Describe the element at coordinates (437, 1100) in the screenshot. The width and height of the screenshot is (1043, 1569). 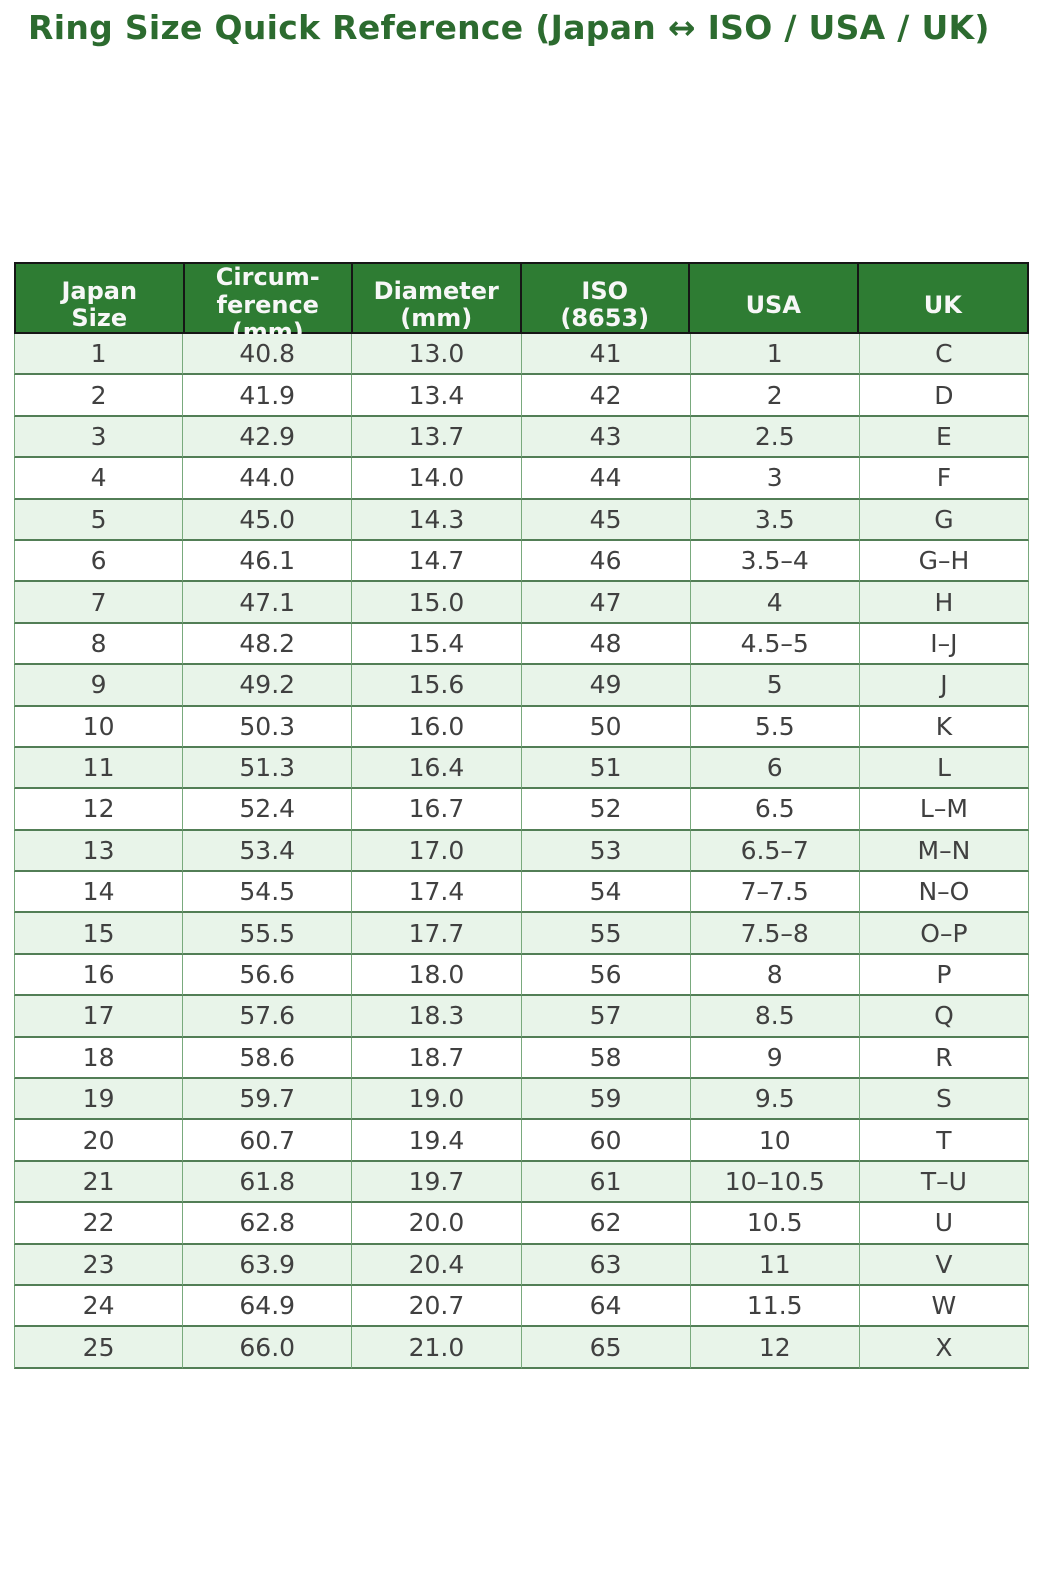
I see `table-cell: 19.0` at that location.